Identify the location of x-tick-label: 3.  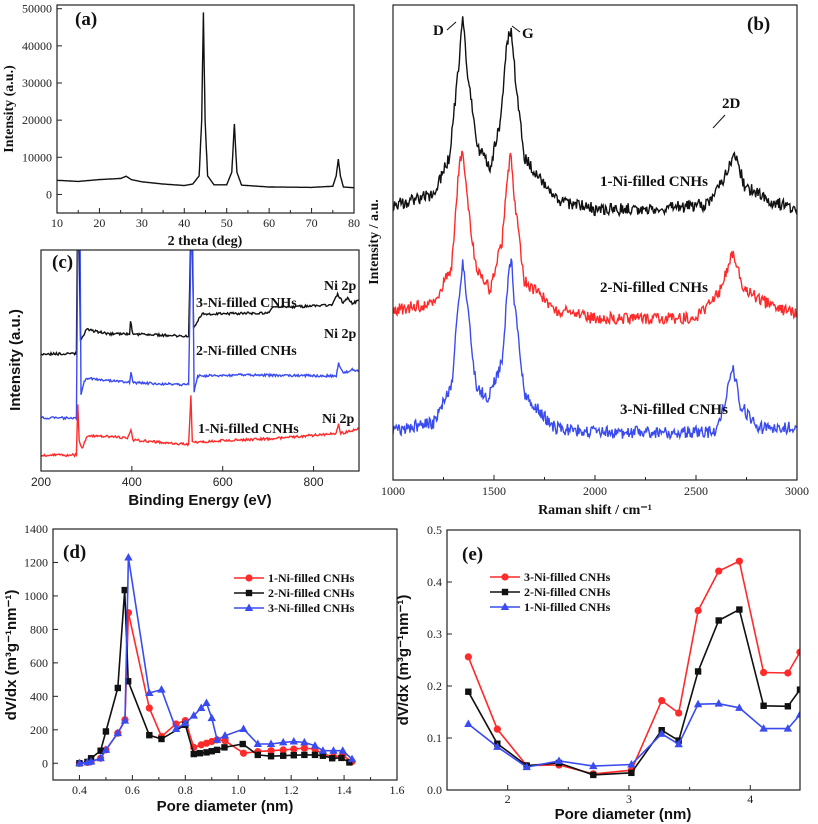
(629, 799).